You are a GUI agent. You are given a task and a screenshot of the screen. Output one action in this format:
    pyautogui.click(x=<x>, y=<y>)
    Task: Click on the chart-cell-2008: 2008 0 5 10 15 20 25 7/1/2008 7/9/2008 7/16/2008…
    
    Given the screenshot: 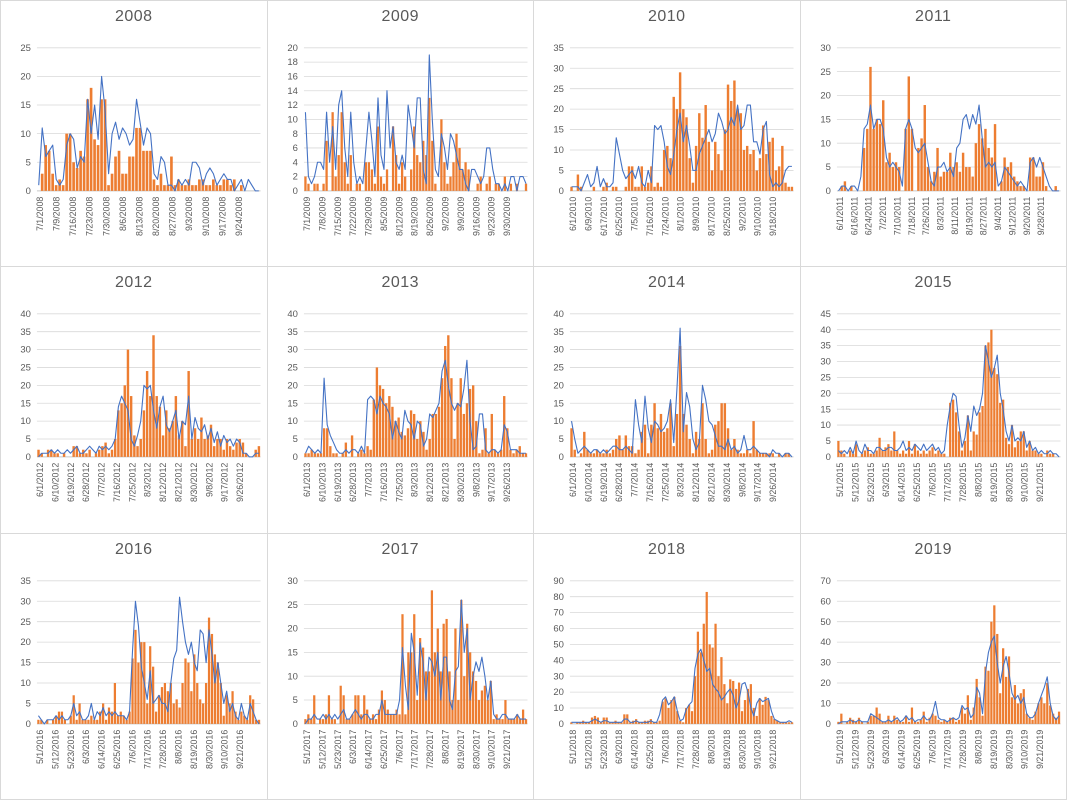 What is the action you would take?
    pyautogui.click(x=134, y=134)
    